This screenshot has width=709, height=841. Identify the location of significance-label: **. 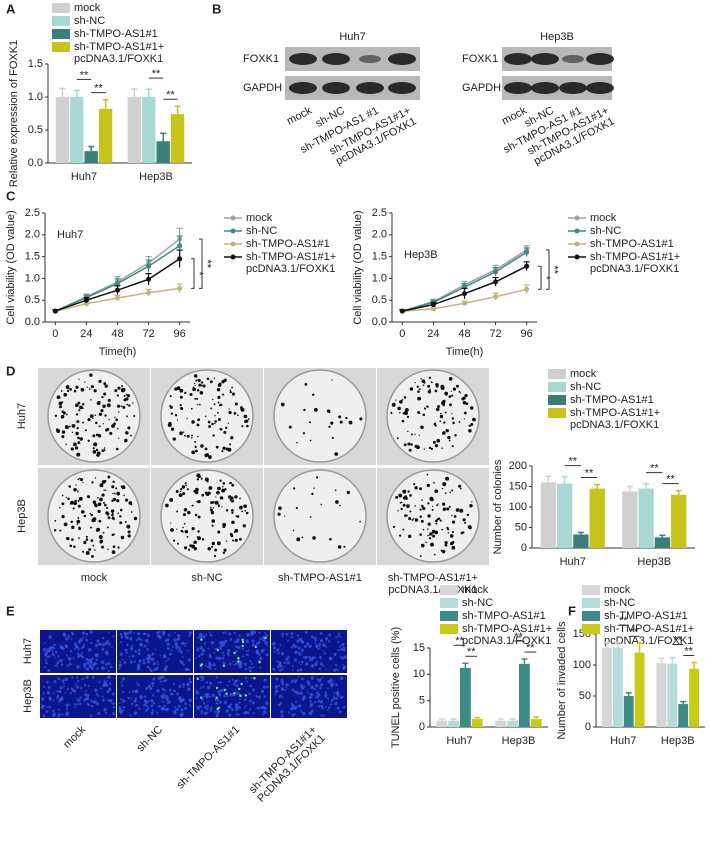
(170, 95).